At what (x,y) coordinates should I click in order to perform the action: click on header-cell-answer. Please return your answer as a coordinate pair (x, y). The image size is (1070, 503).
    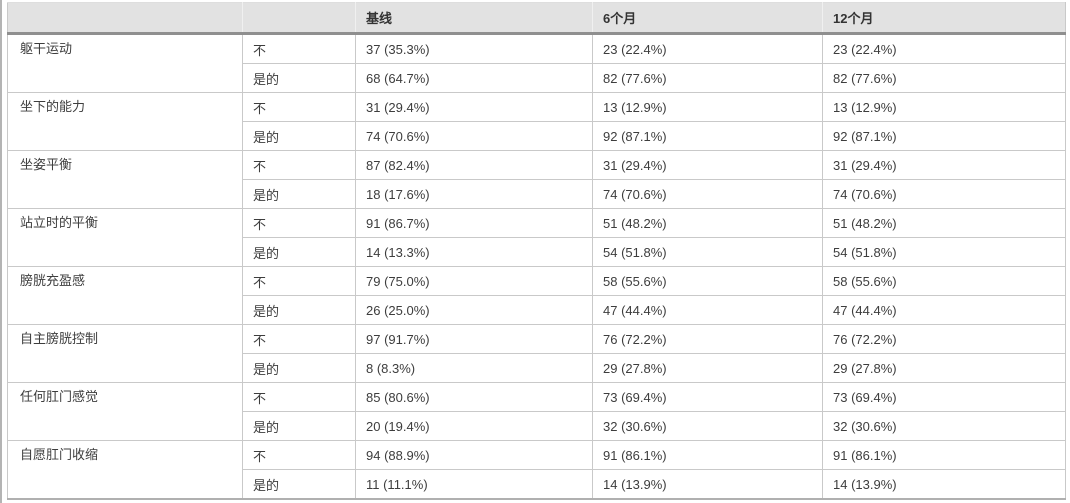
    Looking at the image, I should click on (299, 18).